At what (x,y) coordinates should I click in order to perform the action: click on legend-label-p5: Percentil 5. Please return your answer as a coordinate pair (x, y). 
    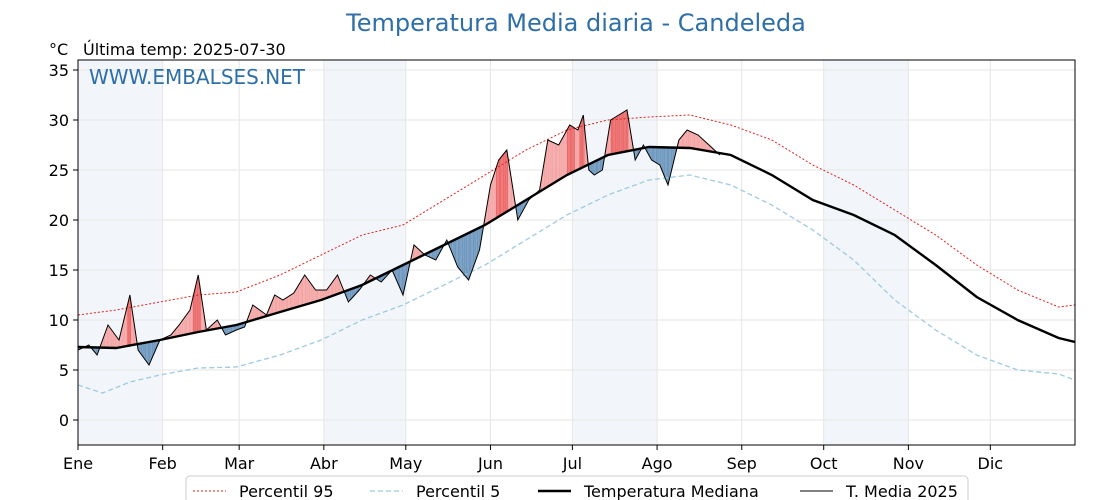
    Looking at the image, I should click on (458, 491).